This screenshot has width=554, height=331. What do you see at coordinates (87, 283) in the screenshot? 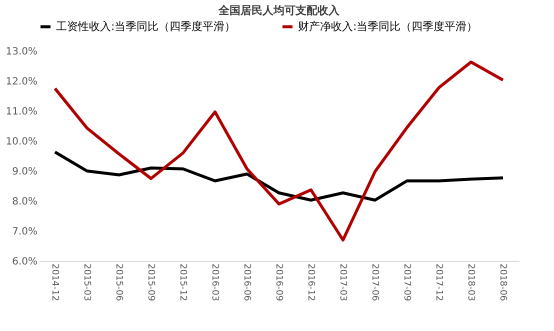
I see `x-tick-label: 2015-03` at bounding box center [87, 283].